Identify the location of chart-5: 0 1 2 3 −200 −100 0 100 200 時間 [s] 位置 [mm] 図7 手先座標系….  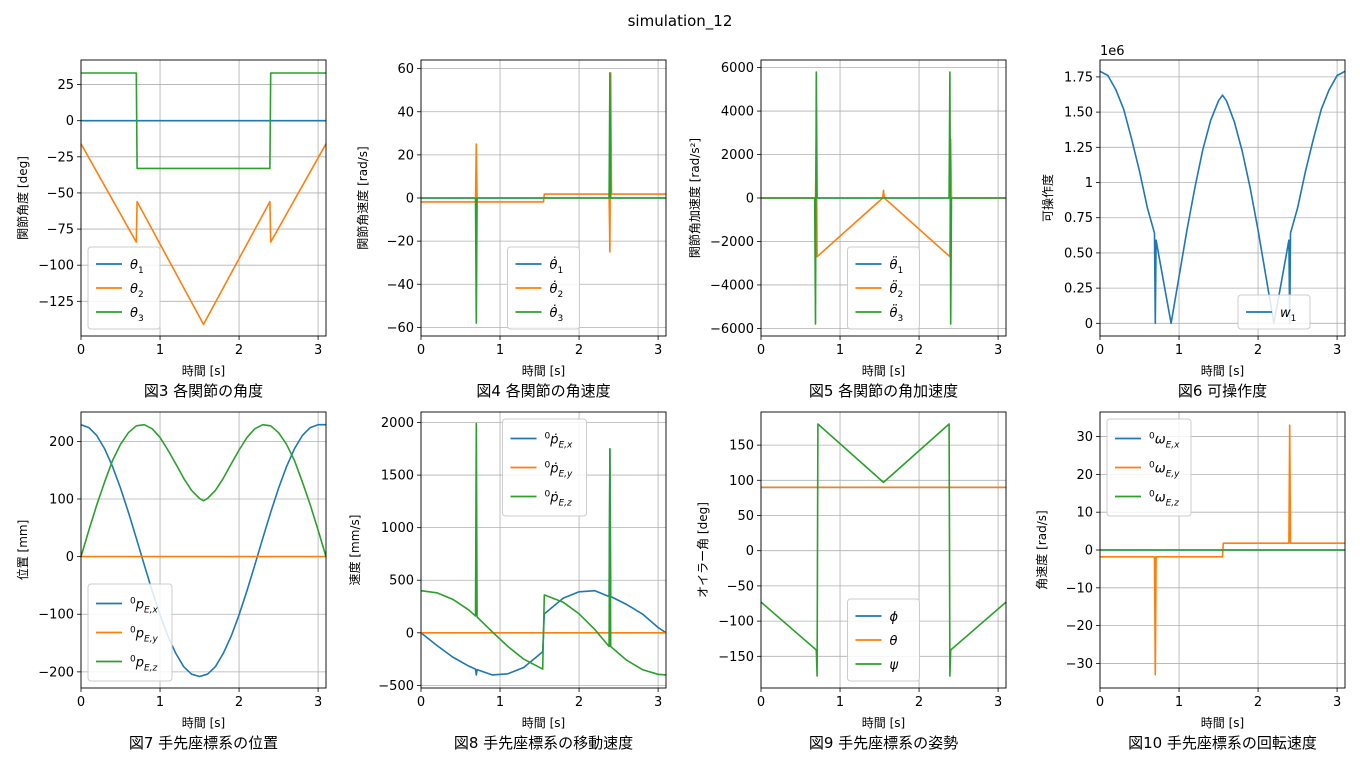
(171, 581).